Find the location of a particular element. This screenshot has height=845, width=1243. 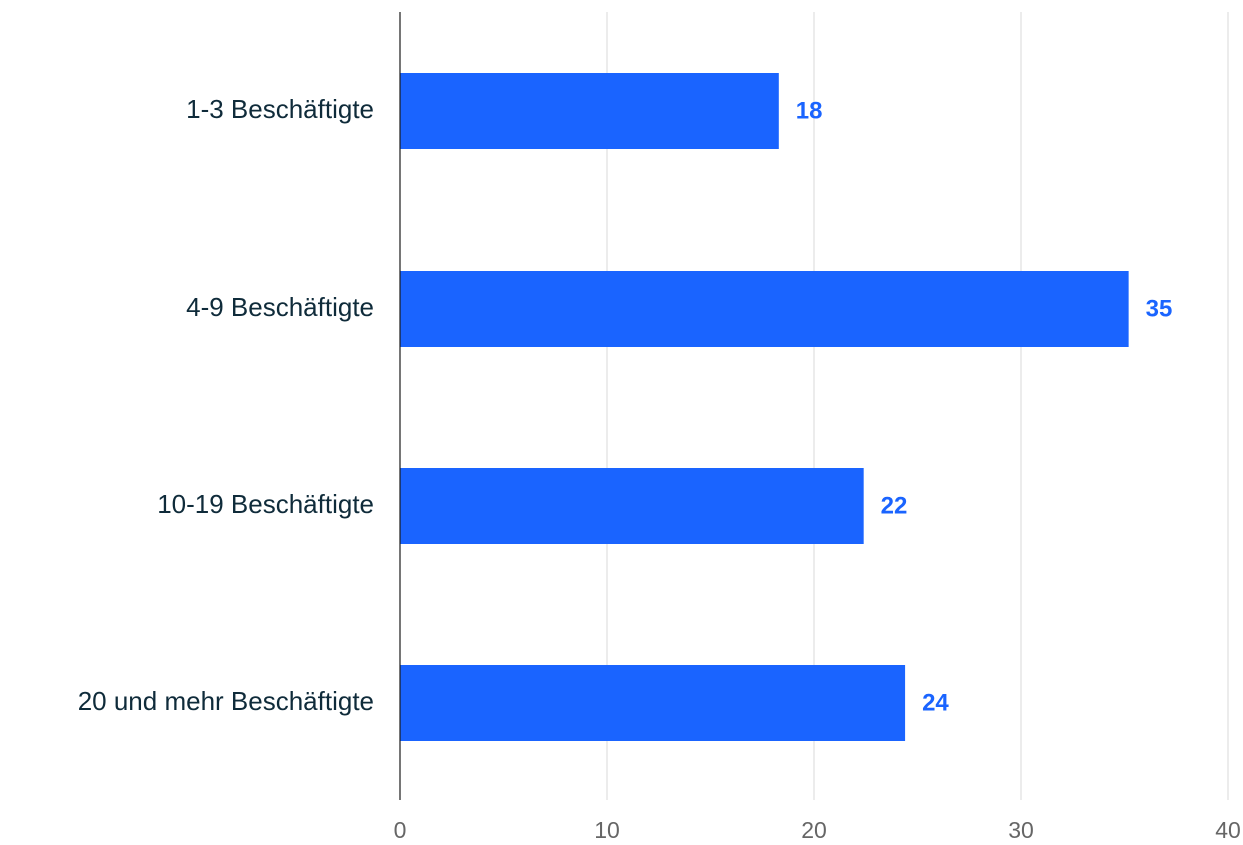

value-label: 22 is located at coordinates (894, 506).